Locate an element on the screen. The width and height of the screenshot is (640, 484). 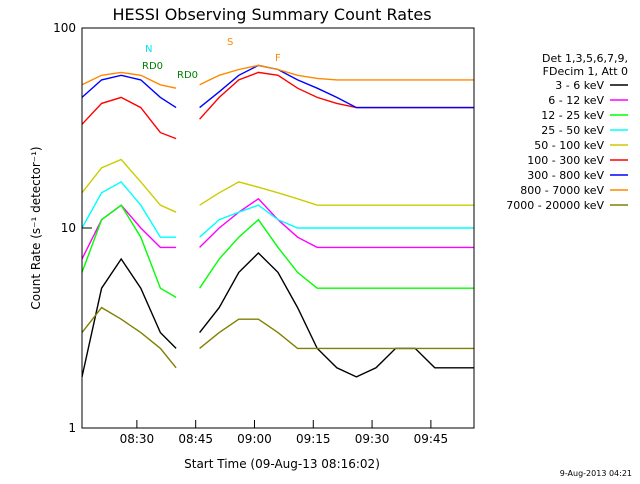
legend-label-8: 7000 - 20000 keV is located at coordinates (555, 205).